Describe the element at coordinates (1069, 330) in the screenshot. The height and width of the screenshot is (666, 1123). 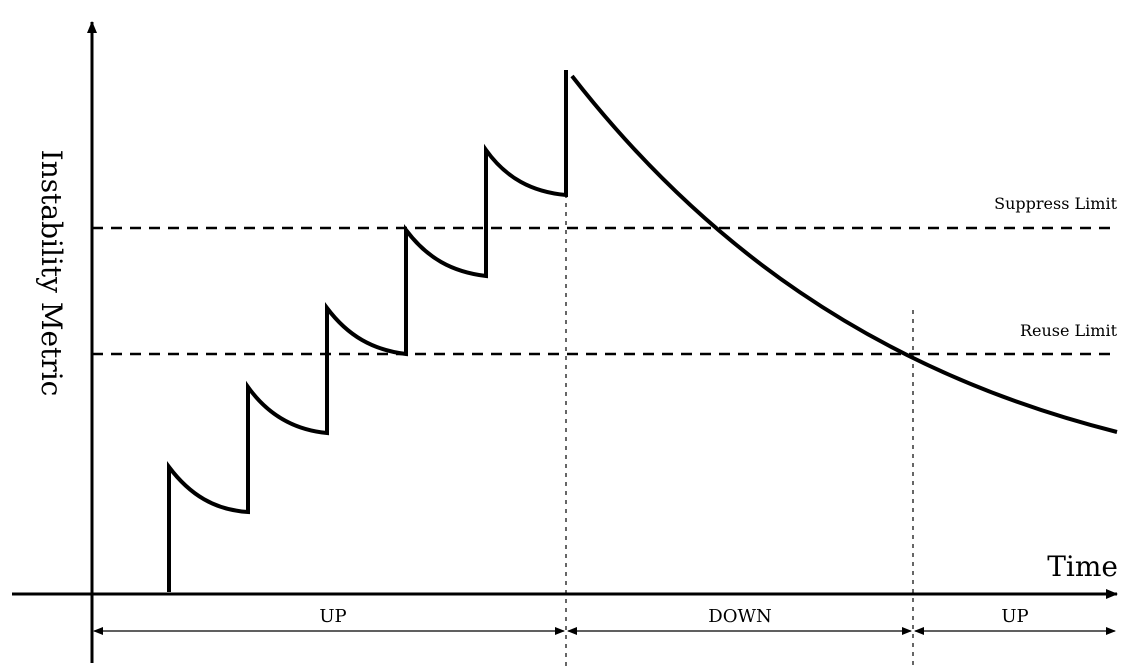
I see `reuse-limit-label: Reuse Limit` at that location.